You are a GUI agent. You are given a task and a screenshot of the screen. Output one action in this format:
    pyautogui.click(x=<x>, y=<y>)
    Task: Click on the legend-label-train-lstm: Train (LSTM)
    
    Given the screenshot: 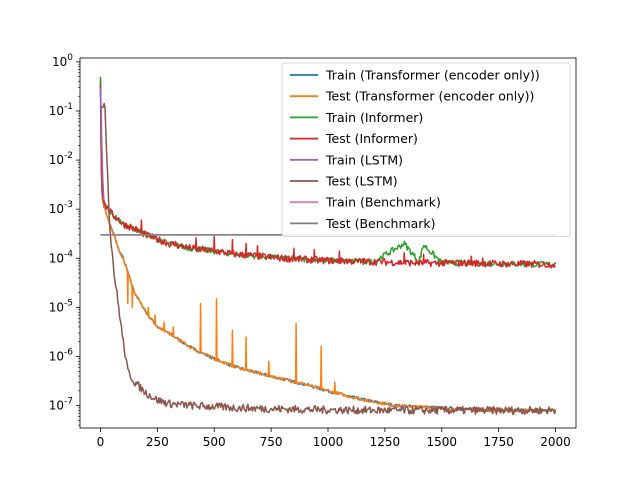 What is the action you would take?
    pyautogui.click(x=364, y=159)
    